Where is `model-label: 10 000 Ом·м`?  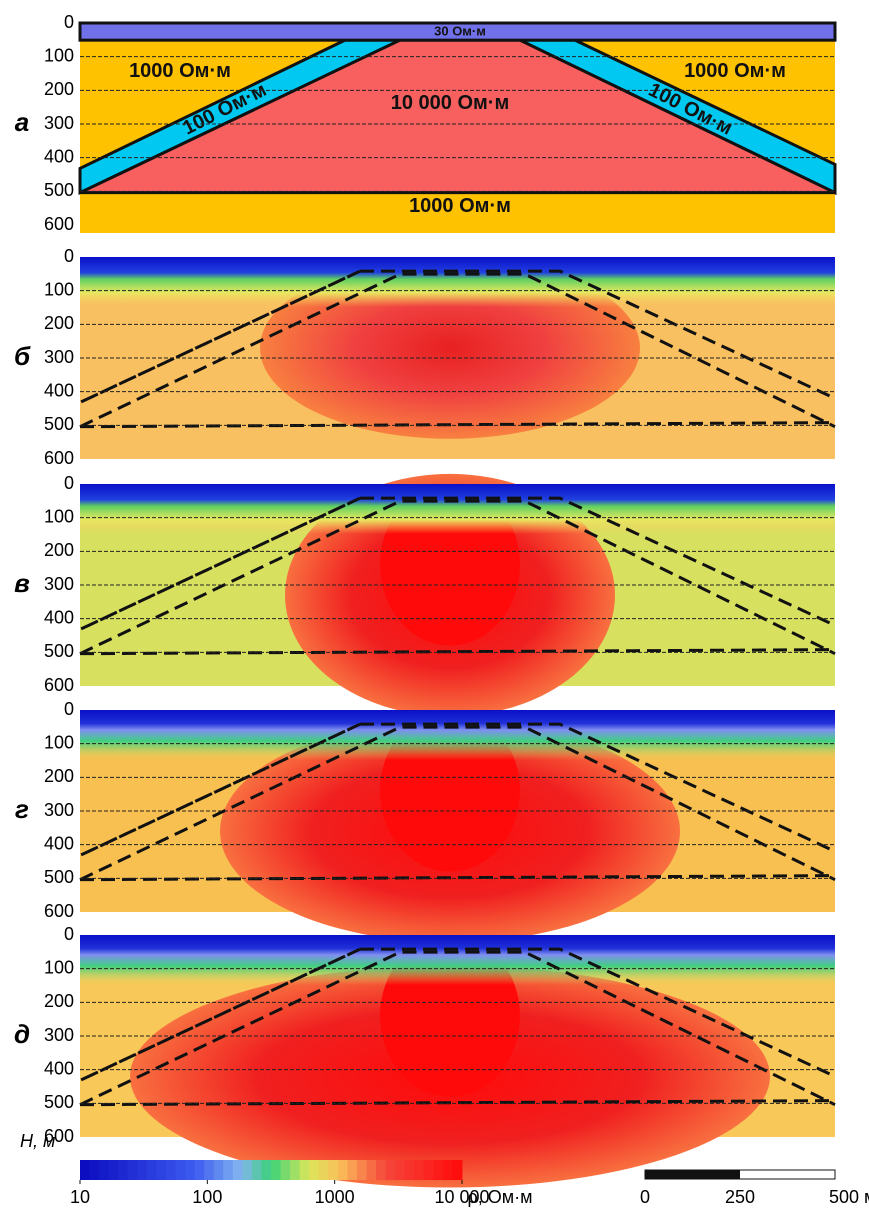 model-label: 10 000 Ом·м is located at coordinates (450, 103).